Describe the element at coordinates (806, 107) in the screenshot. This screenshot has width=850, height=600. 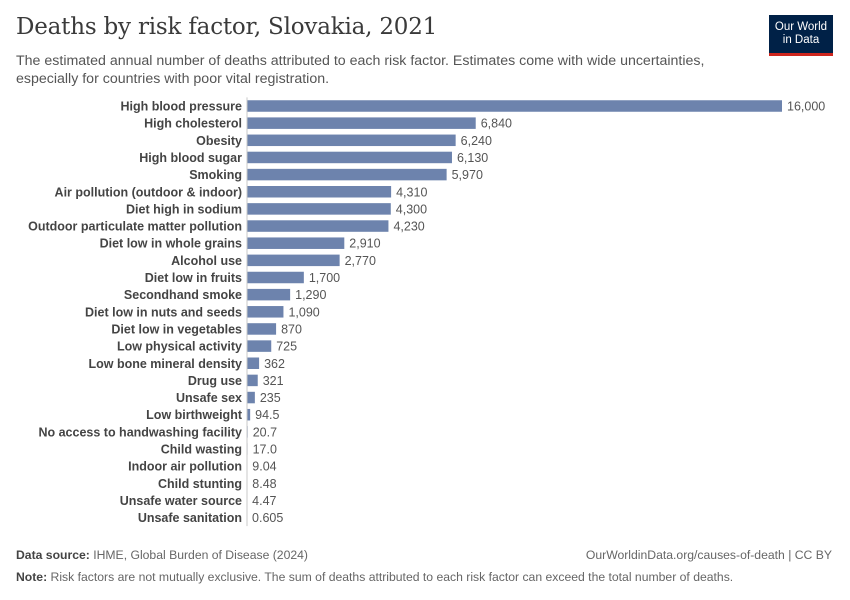
I see `value-label: 16,000` at that location.